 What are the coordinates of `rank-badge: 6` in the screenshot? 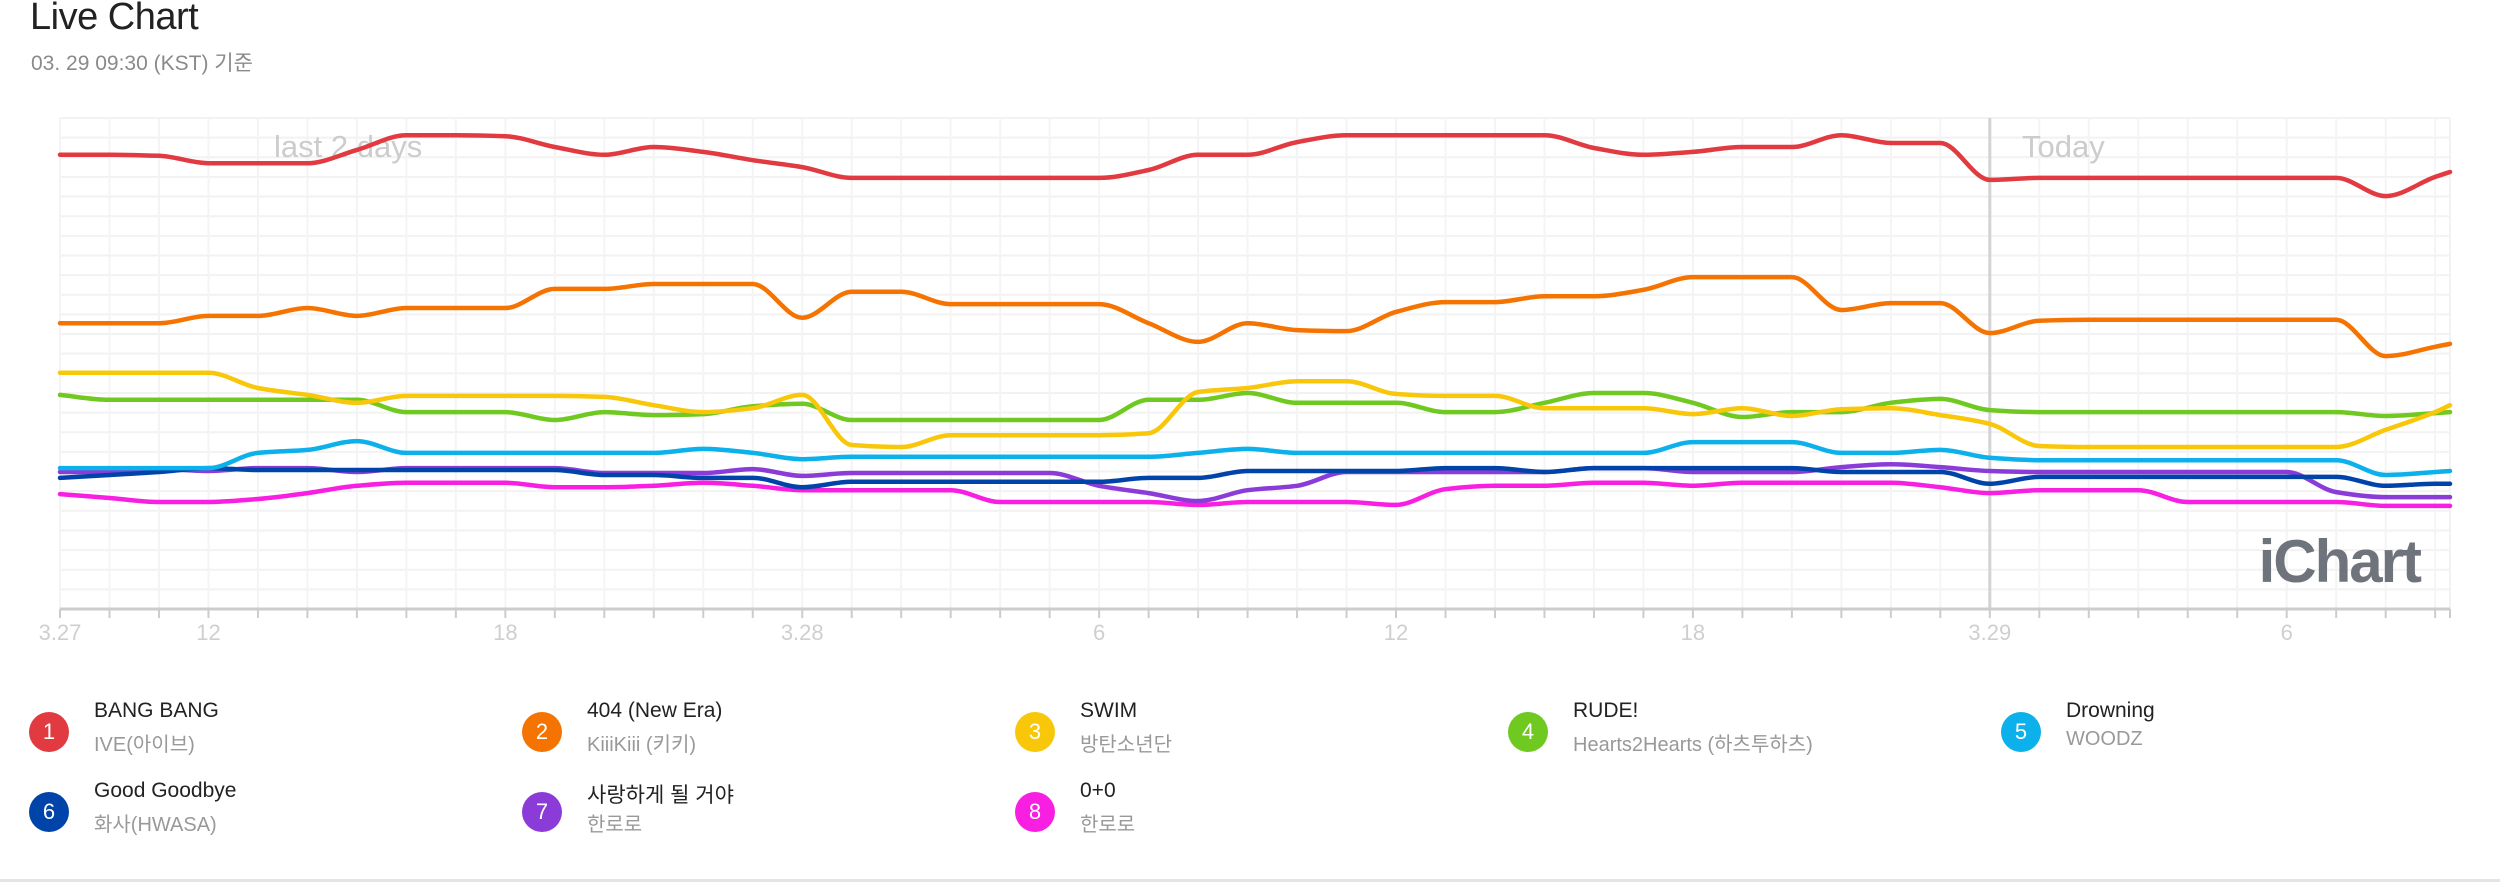 It's located at (49, 812).